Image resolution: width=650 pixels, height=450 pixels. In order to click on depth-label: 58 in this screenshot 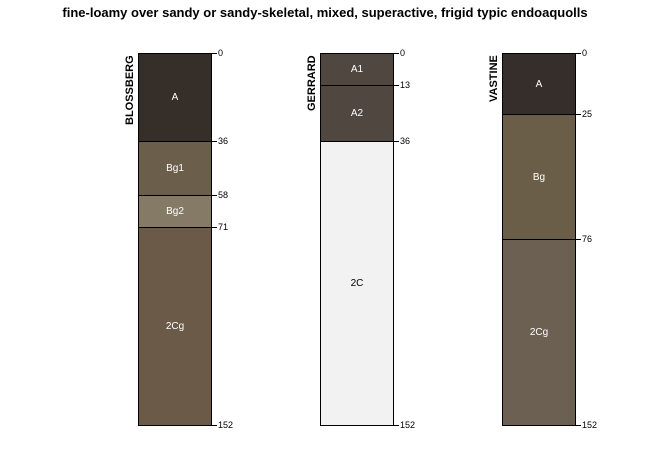, I will do `click(223, 194)`.